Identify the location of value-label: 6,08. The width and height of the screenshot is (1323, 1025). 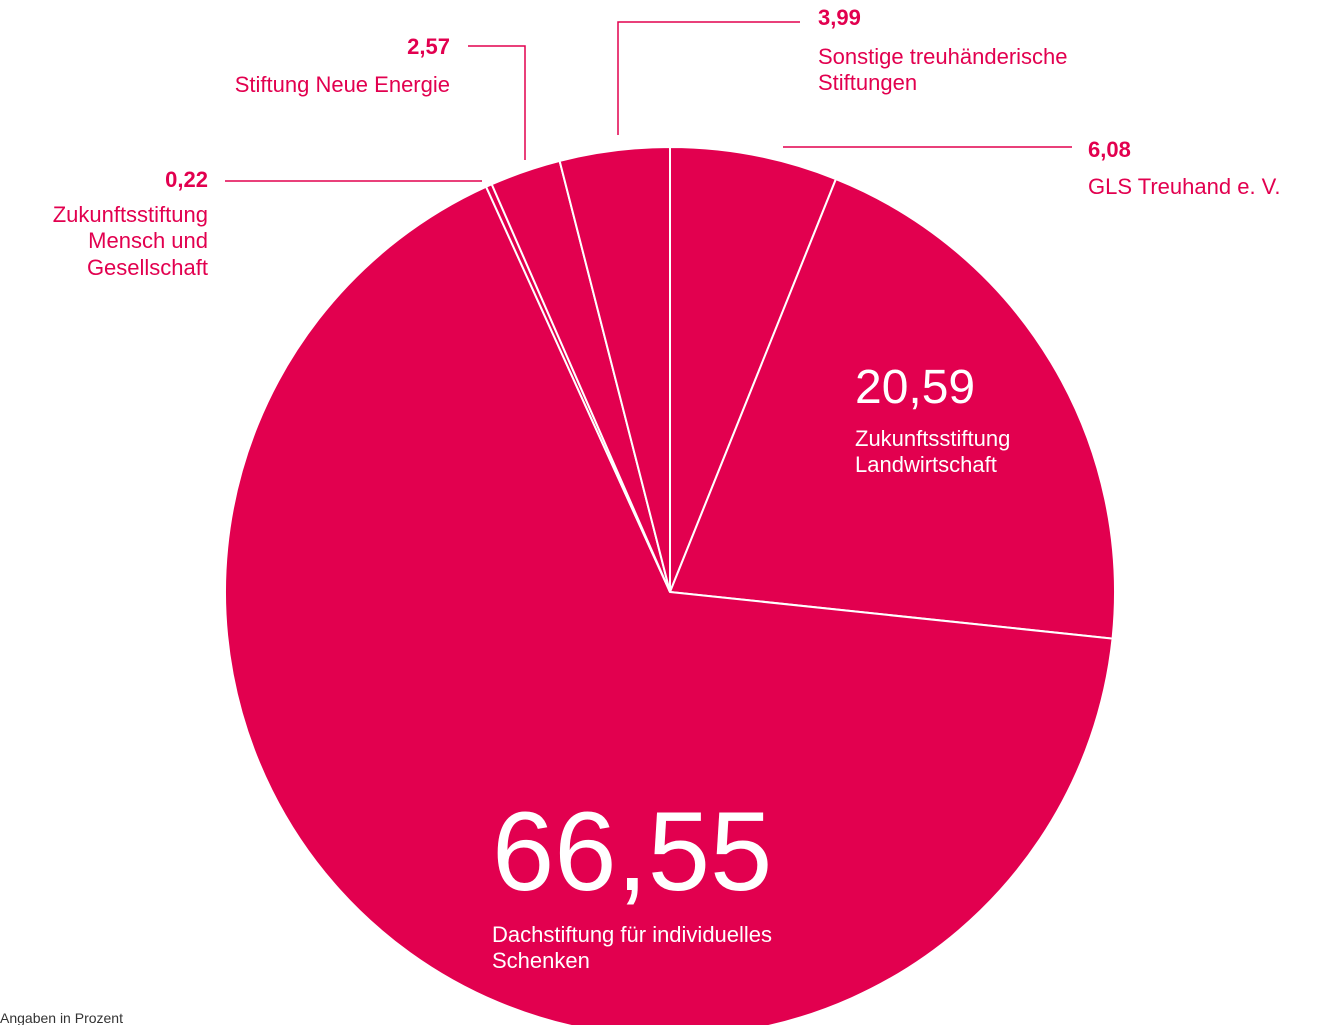
(1109, 149).